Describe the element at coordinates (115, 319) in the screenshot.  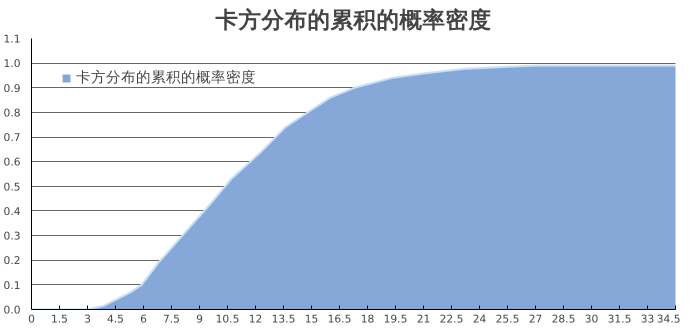
I see `x-tick-label: 4.5` at that location.